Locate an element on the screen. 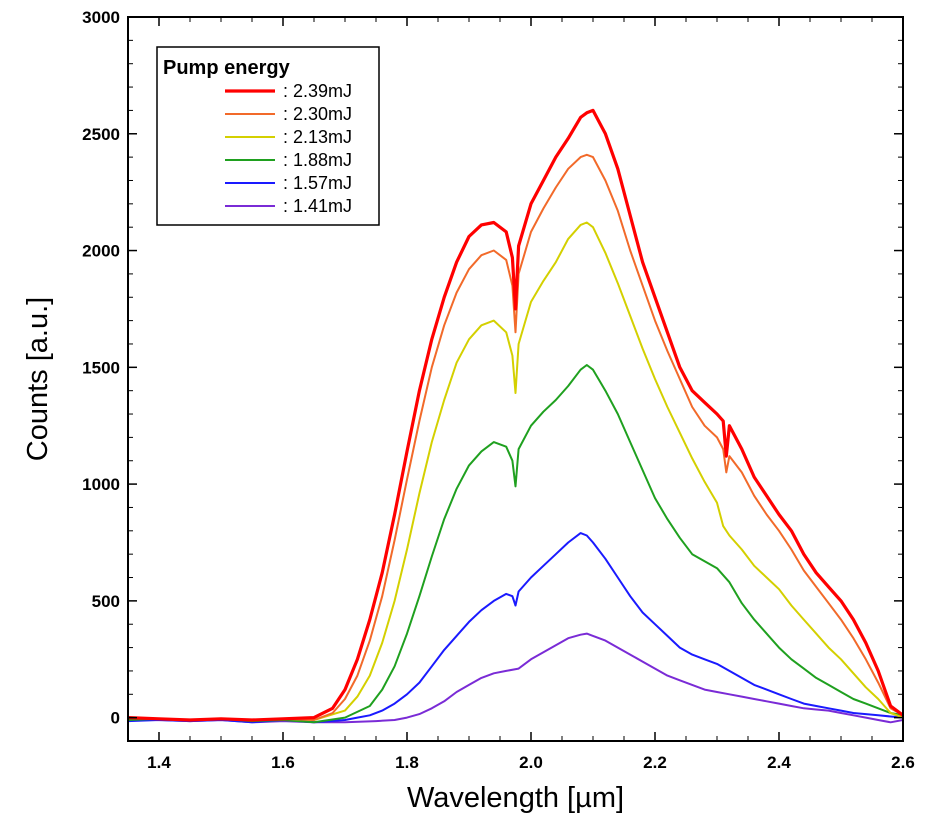  legend-title: Pump energy is located at coordinates (227, 68).